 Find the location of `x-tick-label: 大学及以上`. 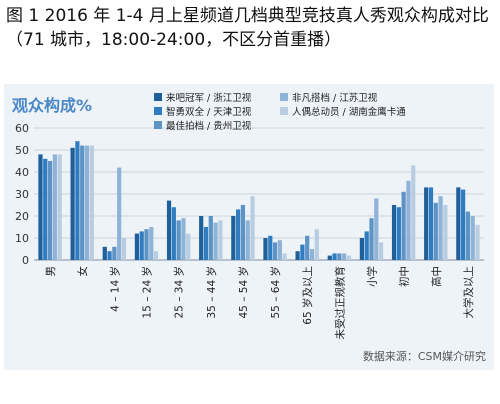

x-tick-label: 大学及以上 is located at coordinates (468, 292).